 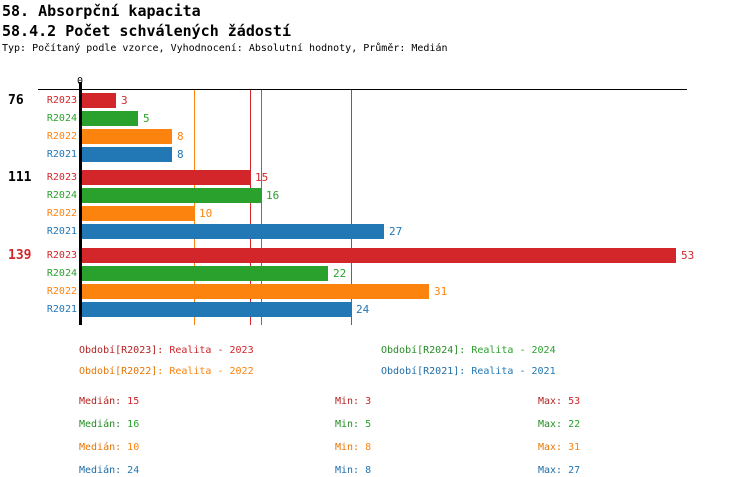 What do you see at coordinates (351, 207) in the screenshot?
I see `median-line-R2021` at bounding box center [351, 207].